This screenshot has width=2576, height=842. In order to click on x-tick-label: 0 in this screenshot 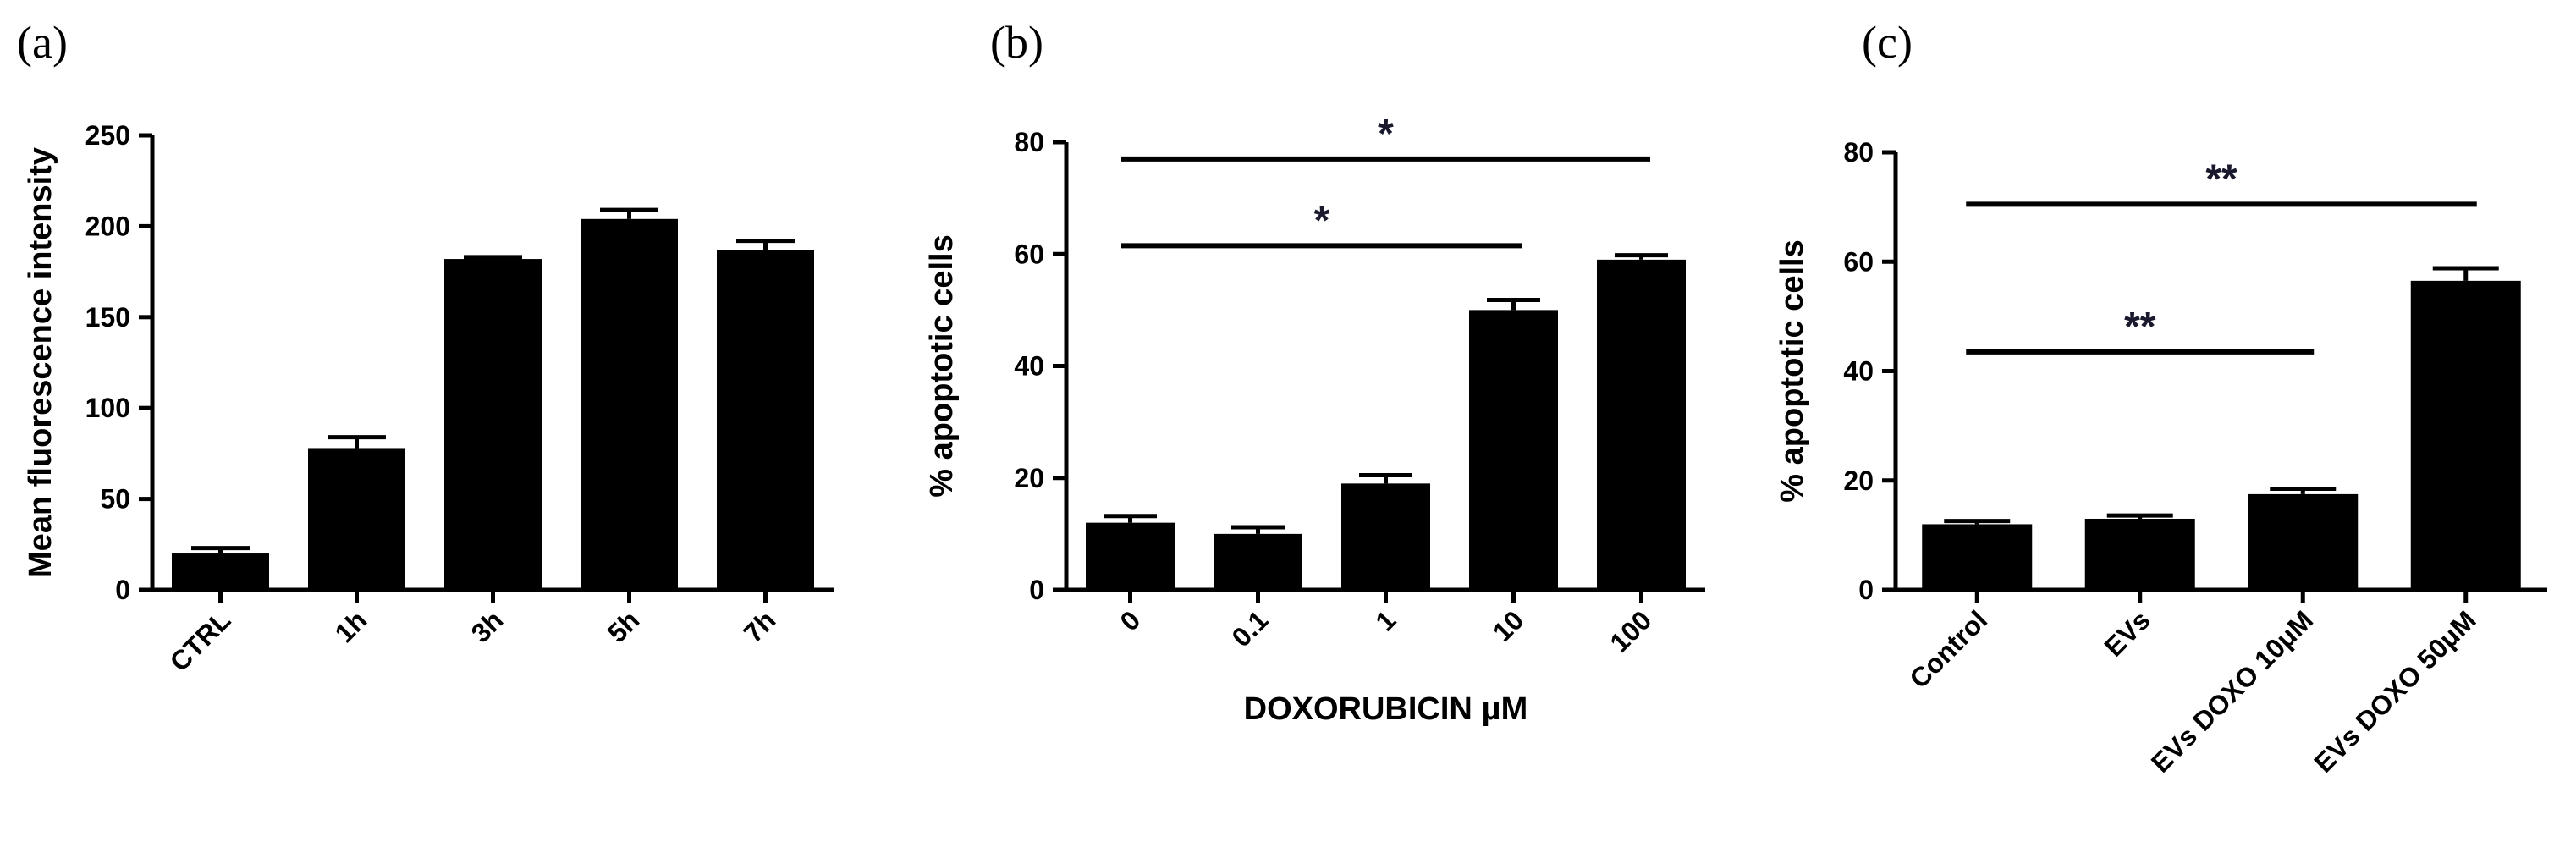, I will do `click(1130, 620)`.